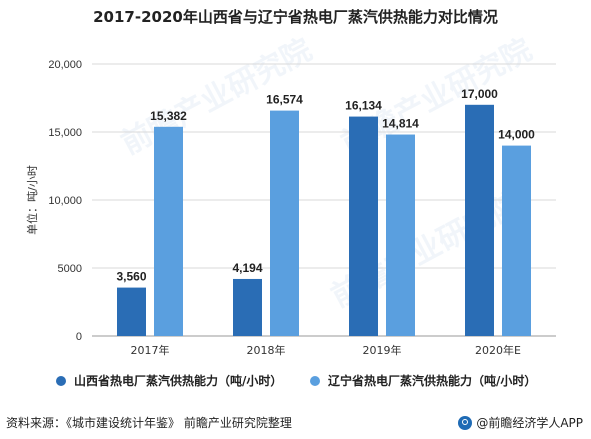 The height and width of the screenshot is (439, 591). Describe the element at coordinates (529, 423) in the screenshot. I see `brand-label: @前瞻经济学人APP` at that location.